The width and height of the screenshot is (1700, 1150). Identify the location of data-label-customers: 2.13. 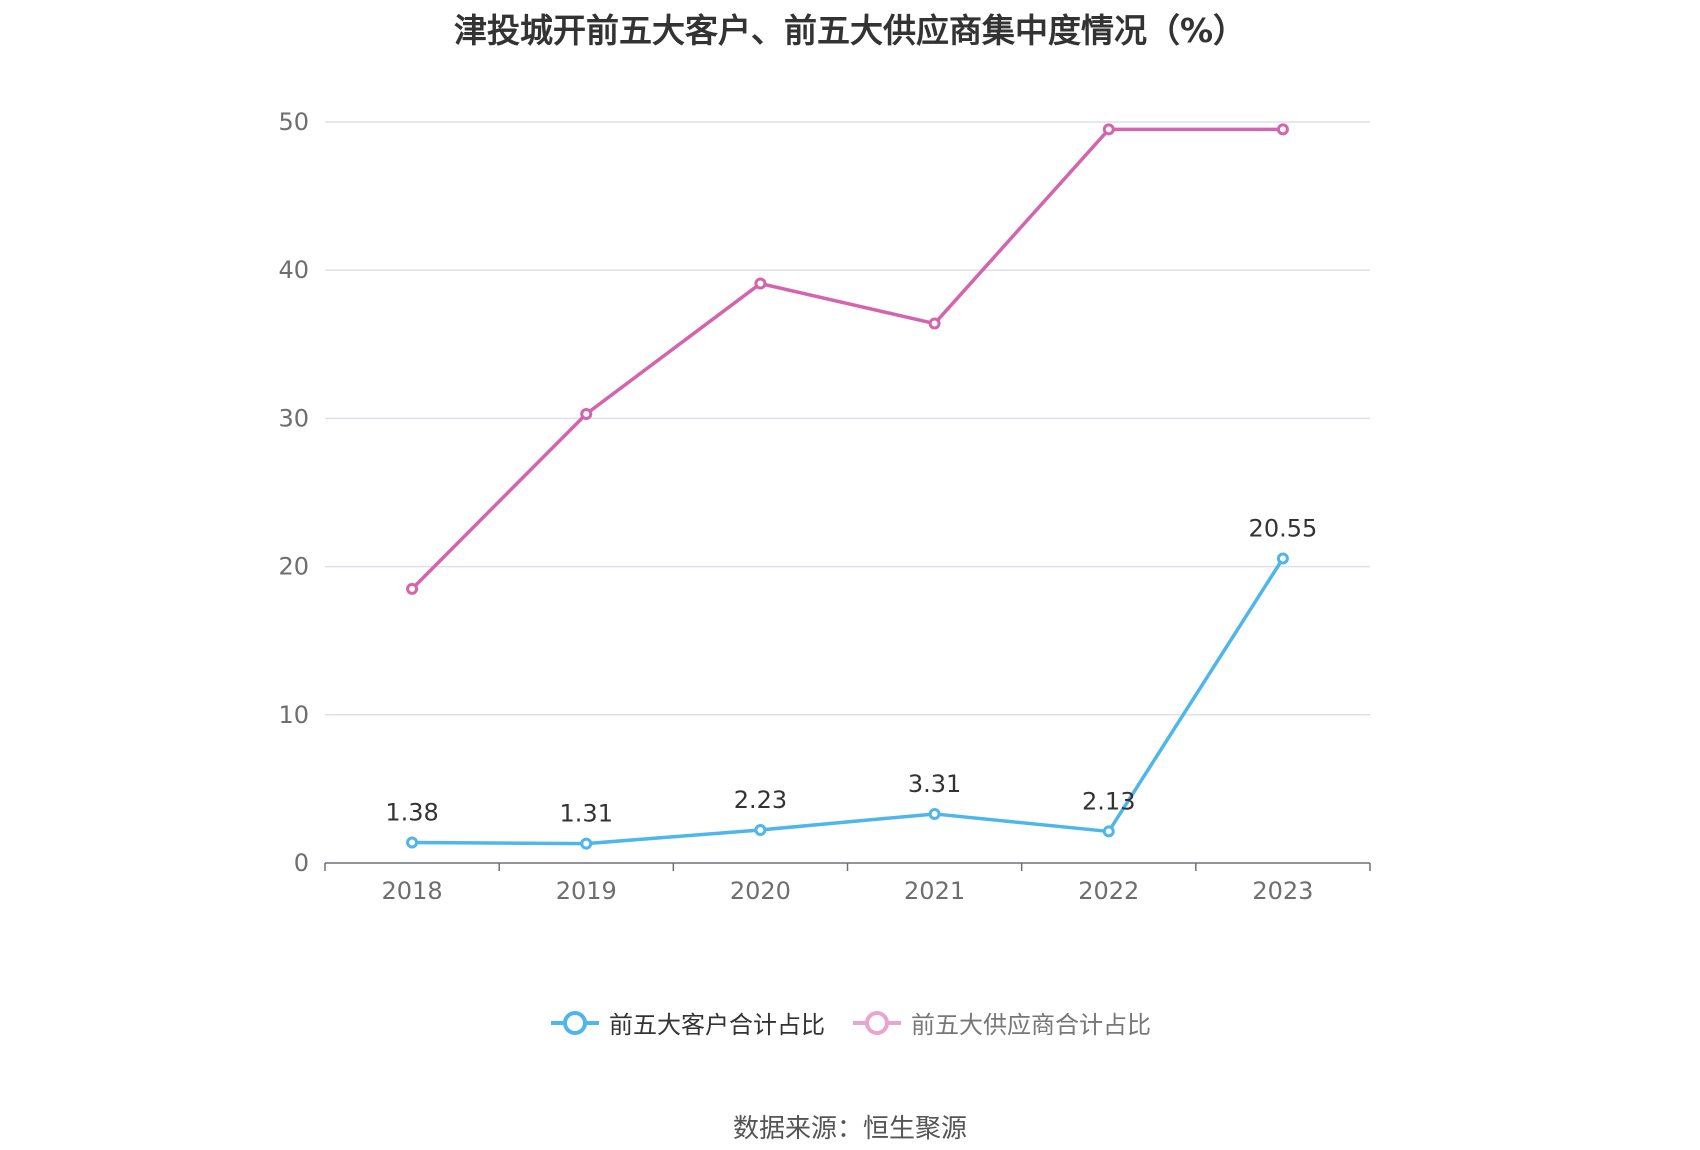
(1108, 801).